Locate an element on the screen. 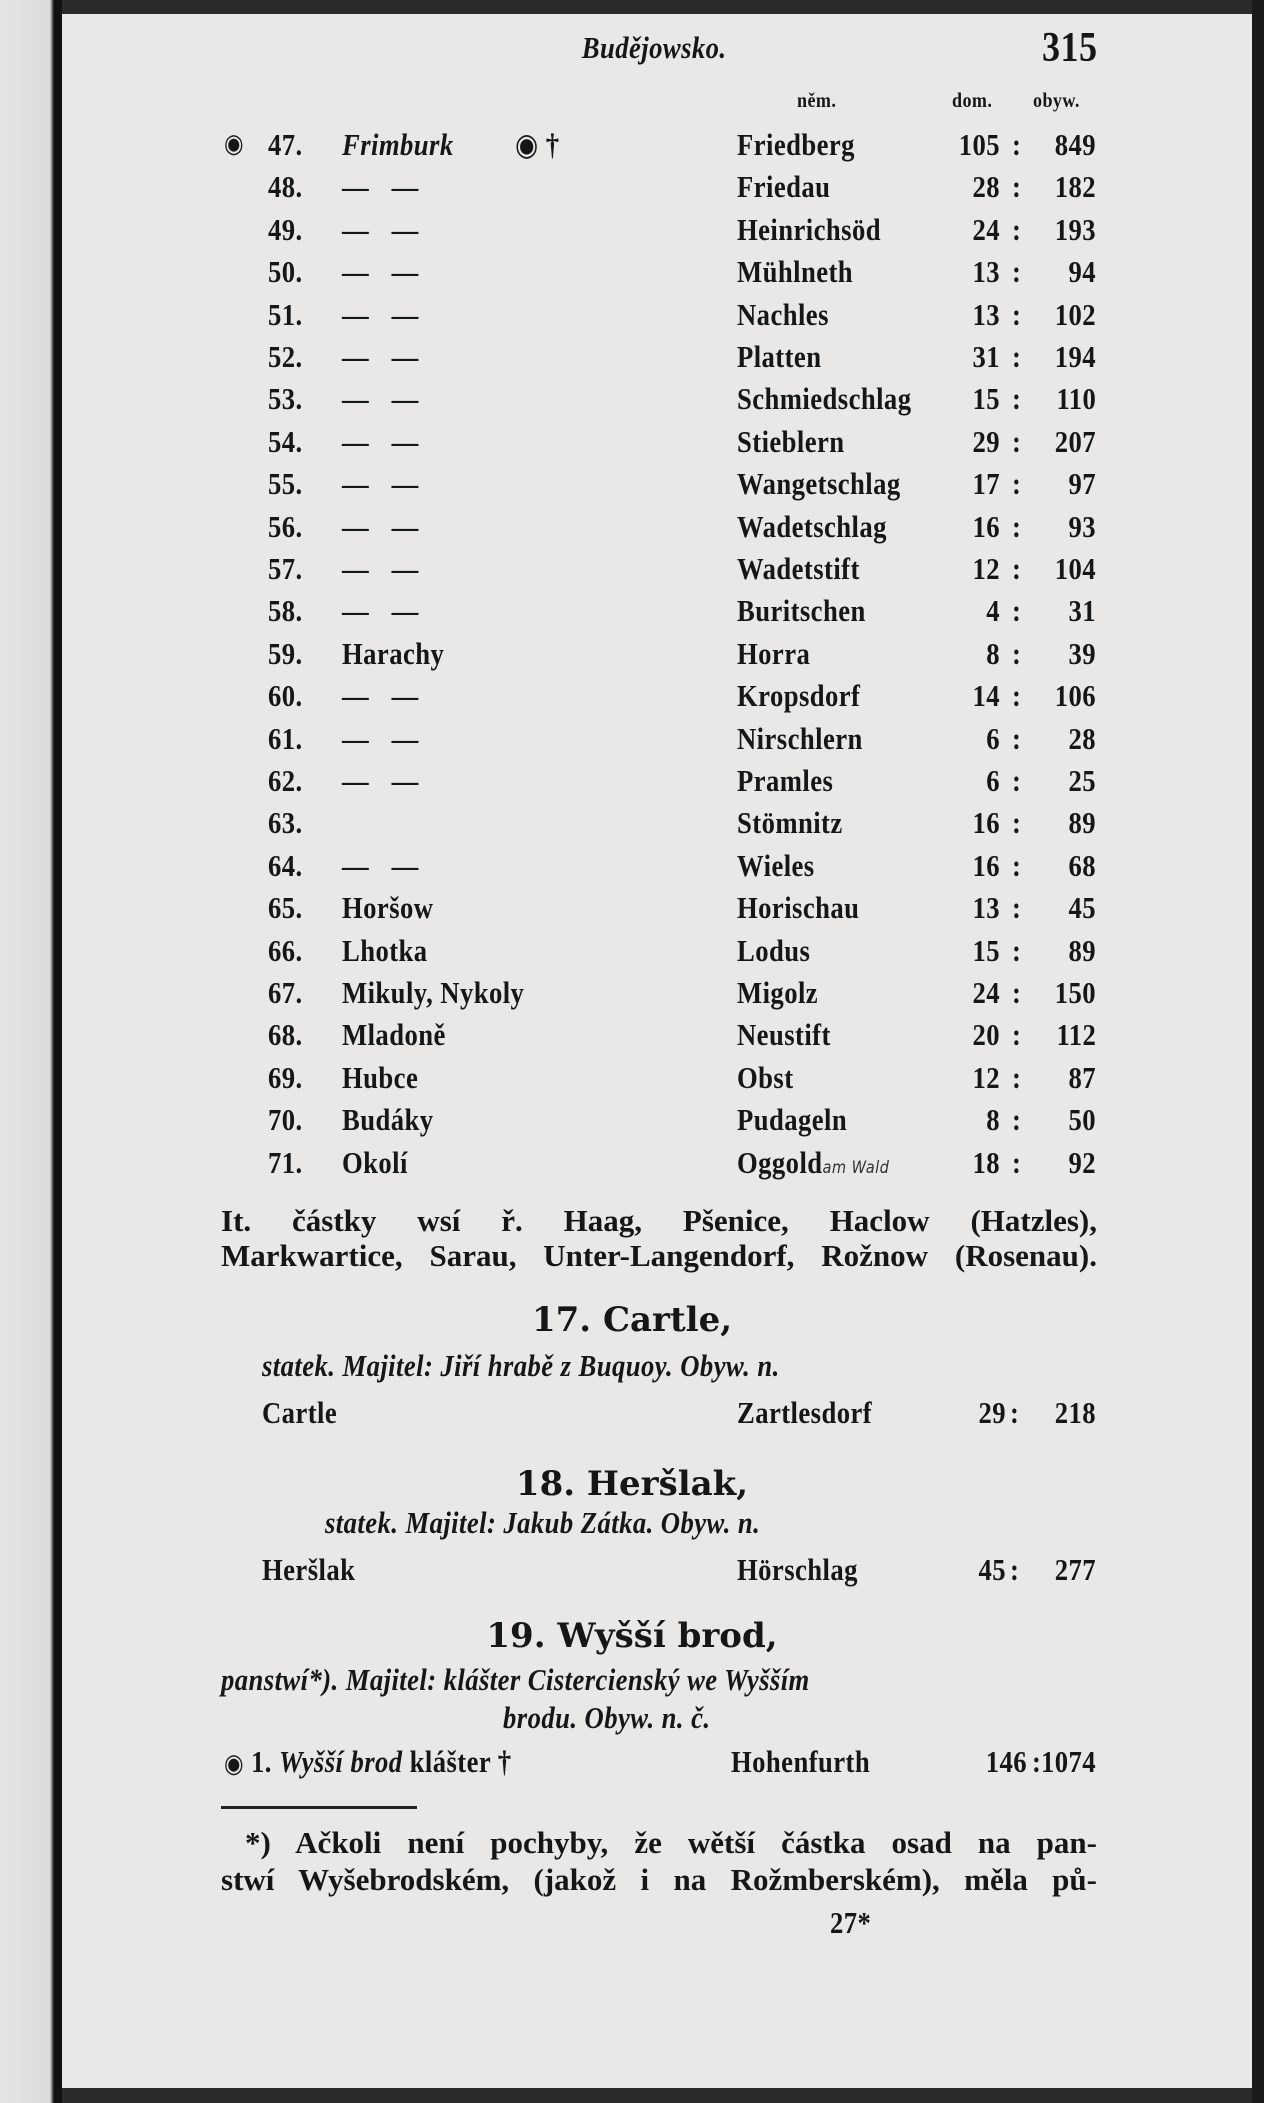 The width and height of the screenshot is (1264, 2103). german-name: Wadetstift is located at coordinates (798, 568).